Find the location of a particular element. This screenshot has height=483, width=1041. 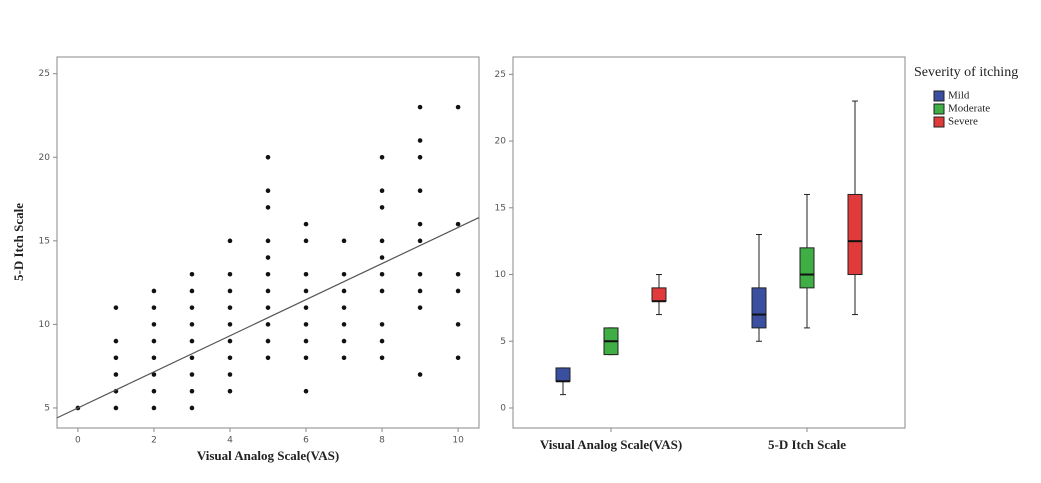

y-axis-label: 5-D Itch Scale is located at coordinates (18, 242).